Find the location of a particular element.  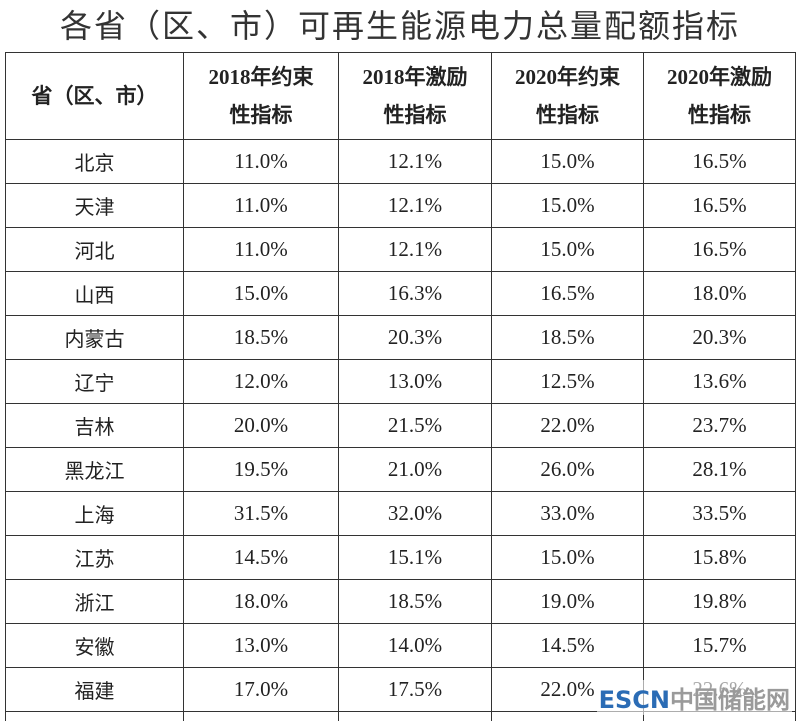

quota-cell: 21.5% is located at coordinates (415, 425).